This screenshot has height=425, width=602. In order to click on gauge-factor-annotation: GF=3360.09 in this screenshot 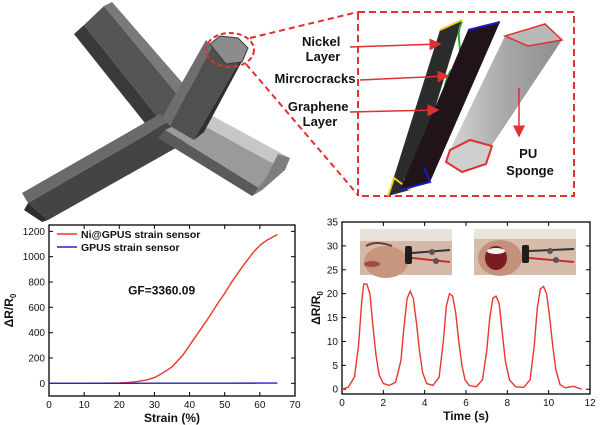, I will do `click(161, 291)`.